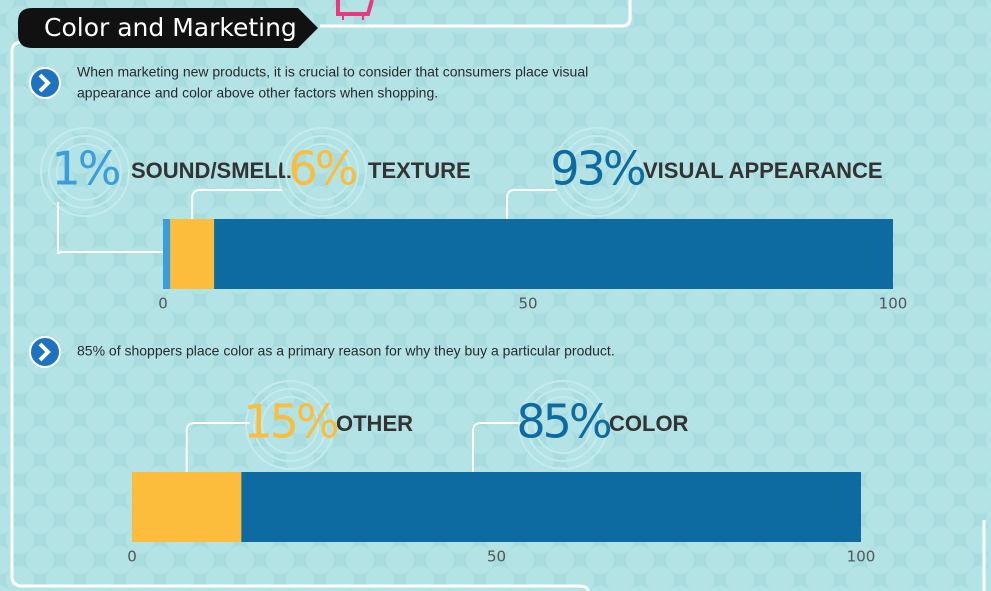 The height and width of the screenshot is (591, 991). I want to click on title-tab, so click(168, 28).